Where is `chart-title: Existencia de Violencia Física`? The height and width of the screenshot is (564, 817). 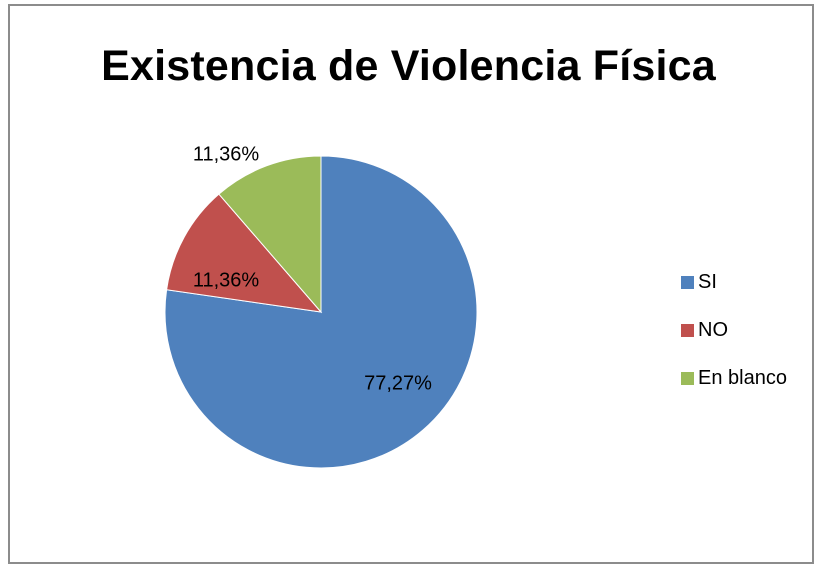 chart-title: Existencia de Violencia Física is located at coordinates (408, 66).